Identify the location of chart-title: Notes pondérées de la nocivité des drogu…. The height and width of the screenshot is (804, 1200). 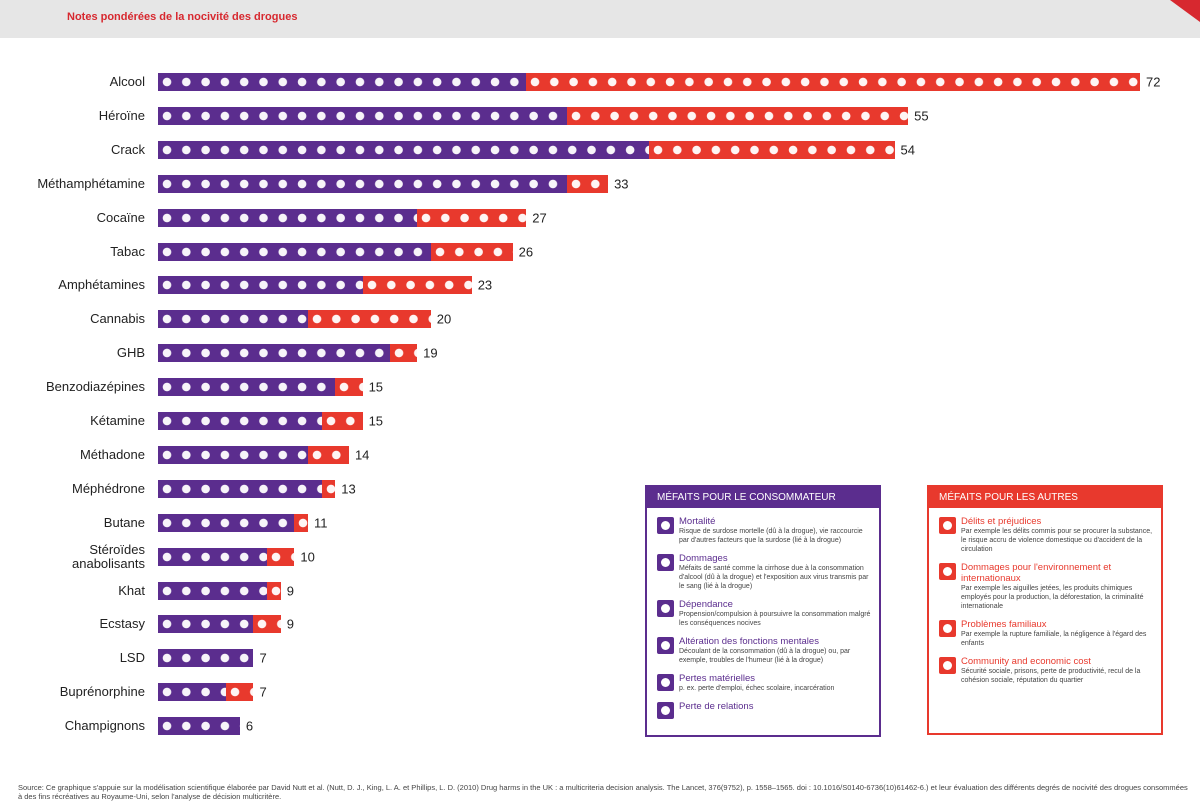
(182, 17).